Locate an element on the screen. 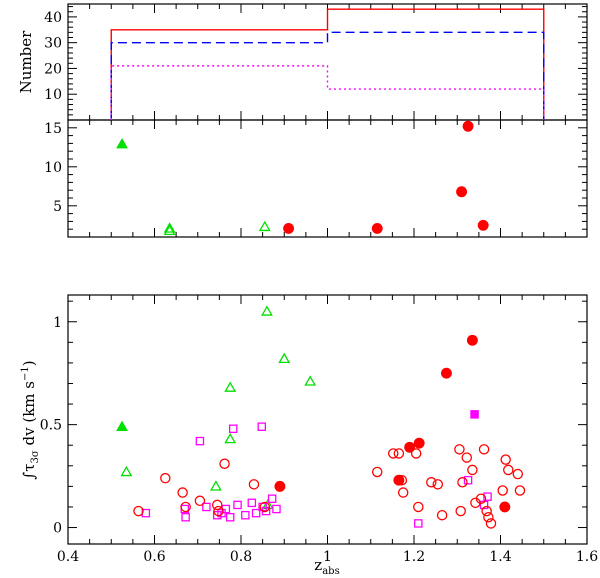  y-tick-label: 5 is located at coordinates (57, 207).